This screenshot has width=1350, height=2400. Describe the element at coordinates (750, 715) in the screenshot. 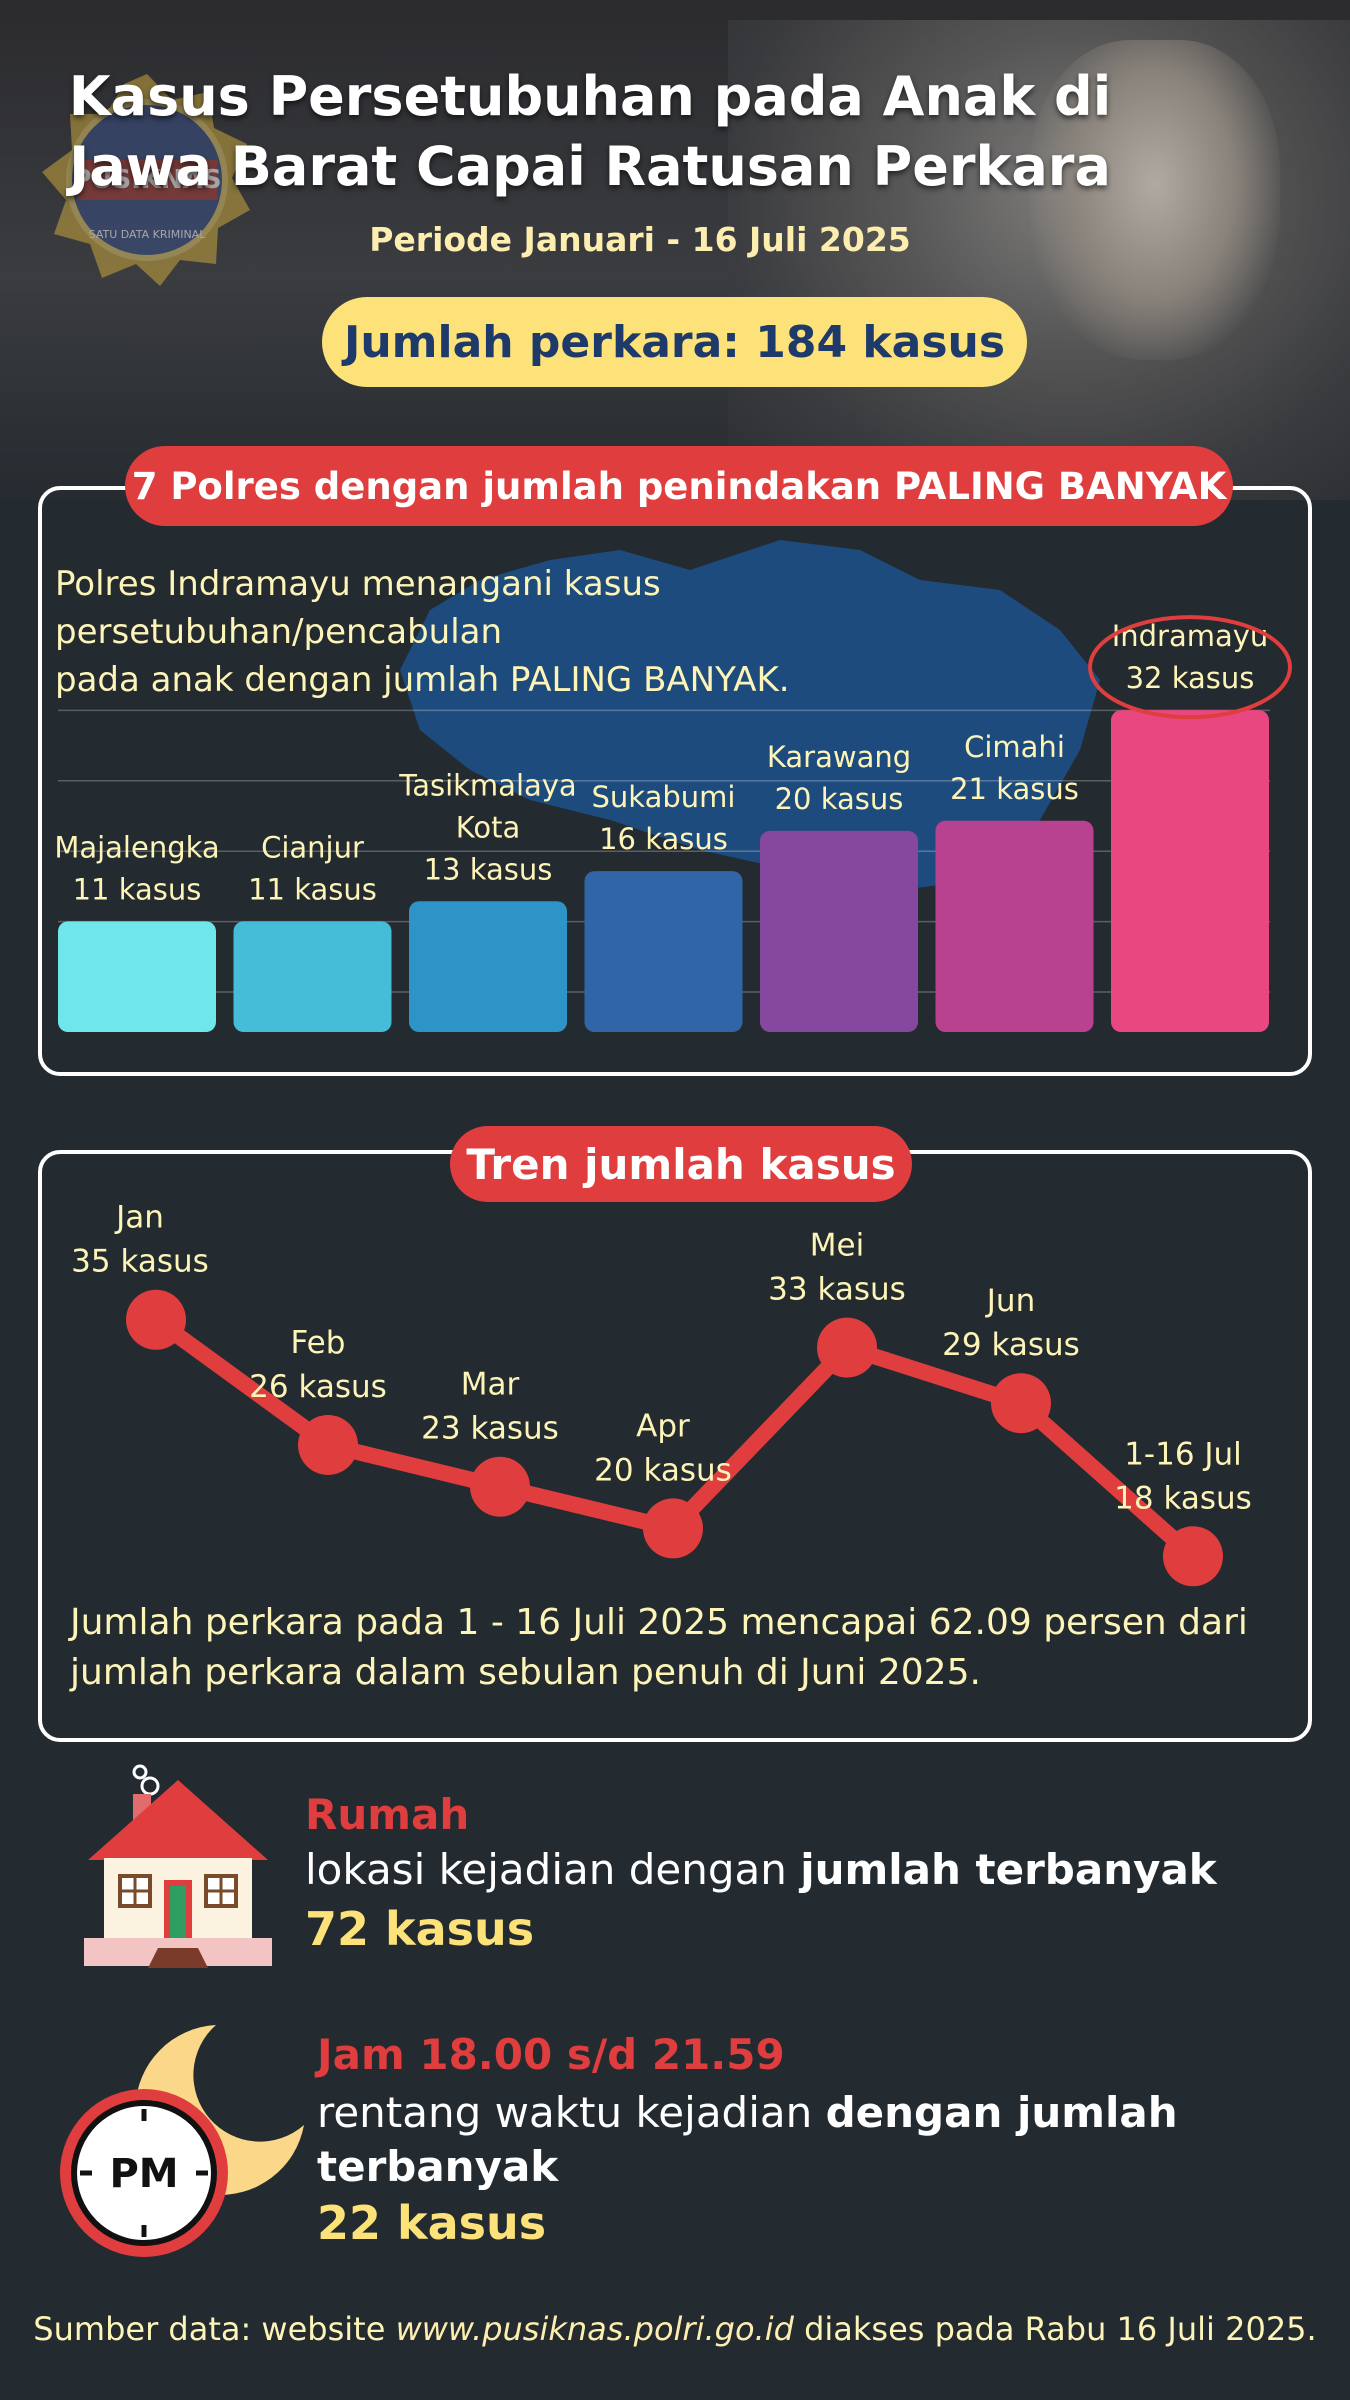

I see `west-java-map-shape` at that location.